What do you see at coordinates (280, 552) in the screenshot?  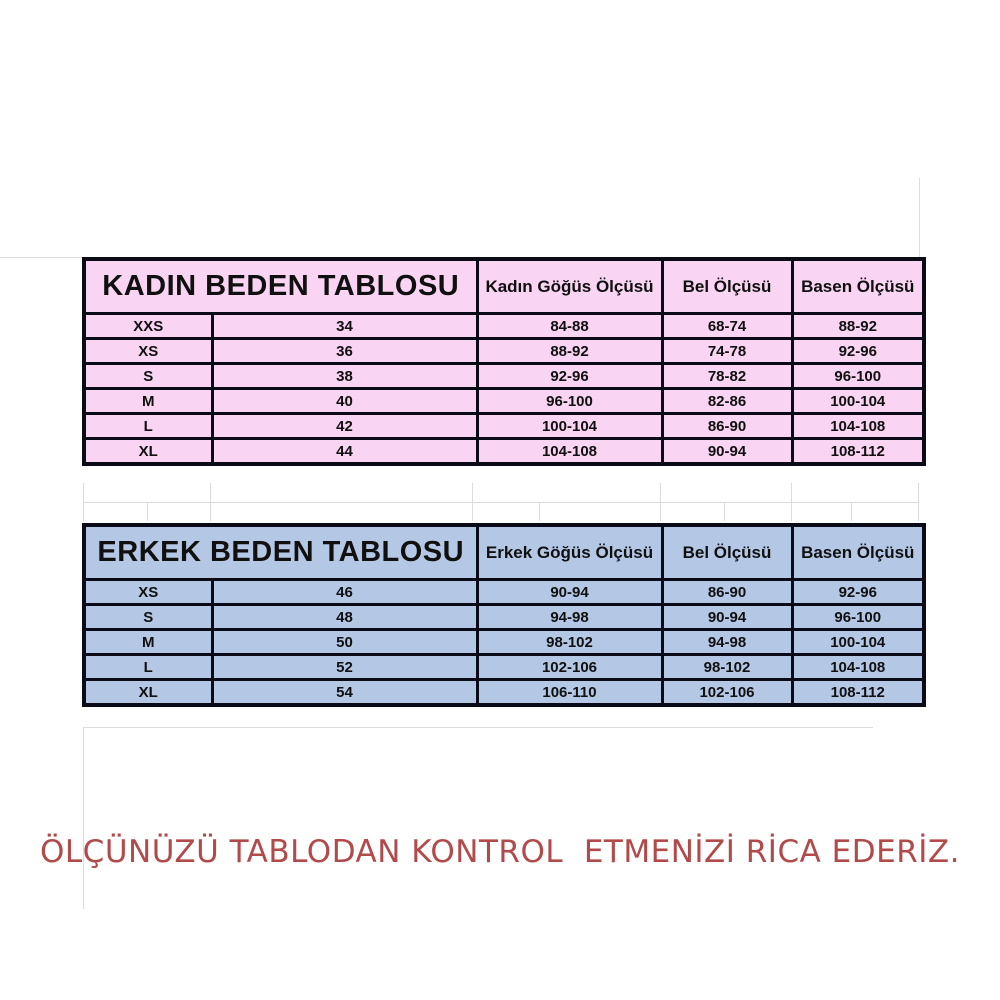 I see `men-table-title: ERKEK BEDEN TABLOSU` at bounding box center [280, 552].